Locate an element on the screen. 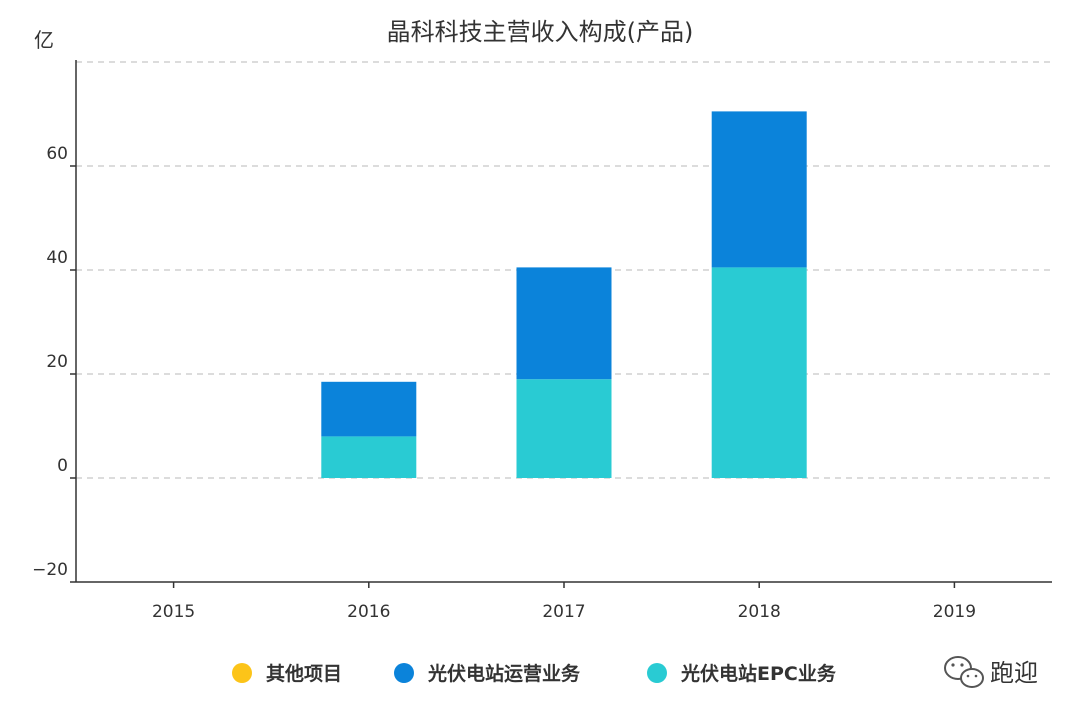 The height and width of the screenshot is (720, 1080). x-tick-label: 2017 is located at coordinates (563, 612).